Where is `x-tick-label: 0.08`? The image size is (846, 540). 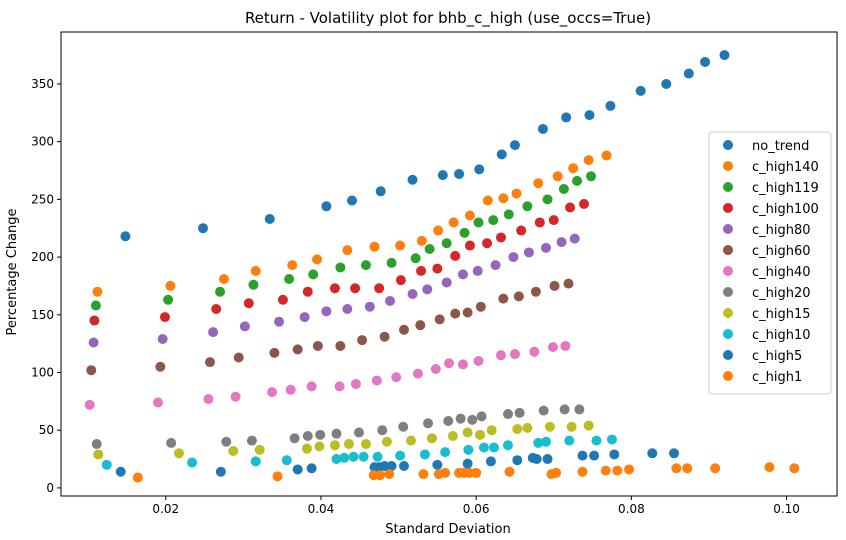 x-tick-label: 0.08 is located at coordinates (631, 509).